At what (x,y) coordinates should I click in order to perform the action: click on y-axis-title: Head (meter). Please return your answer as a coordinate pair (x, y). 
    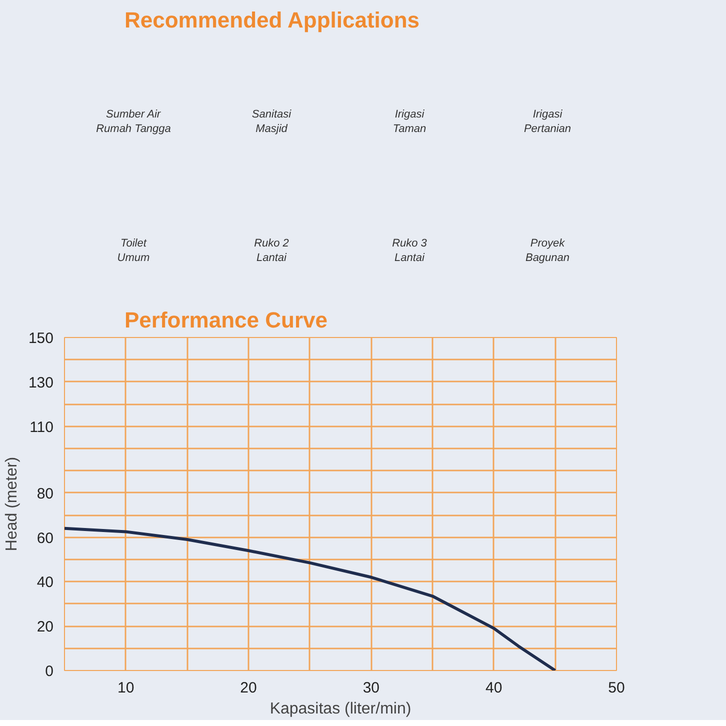
    Looking at the image, I should click on (11, 504).